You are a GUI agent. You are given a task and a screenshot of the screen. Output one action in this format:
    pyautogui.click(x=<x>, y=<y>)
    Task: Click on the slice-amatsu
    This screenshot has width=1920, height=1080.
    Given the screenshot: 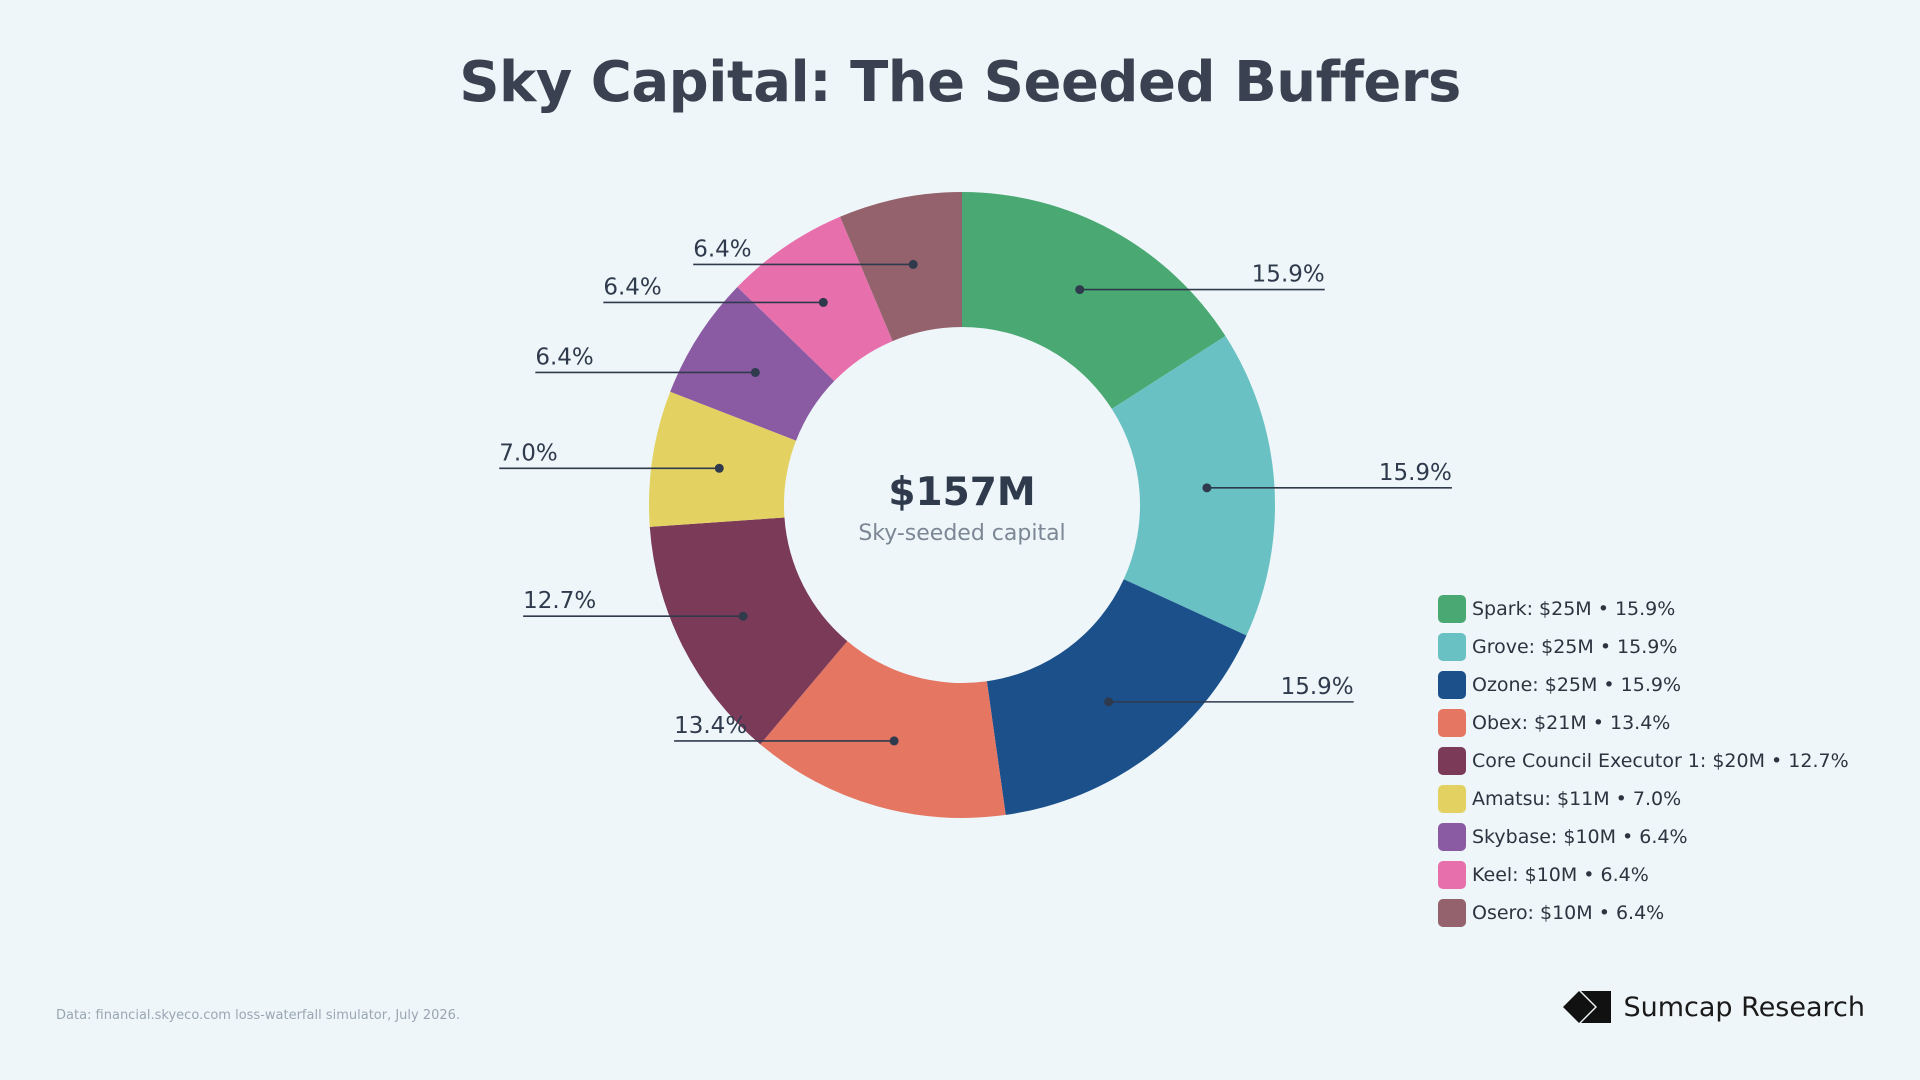 What is the action you would take?
    pyautogui.click(x=723, y=459)
    